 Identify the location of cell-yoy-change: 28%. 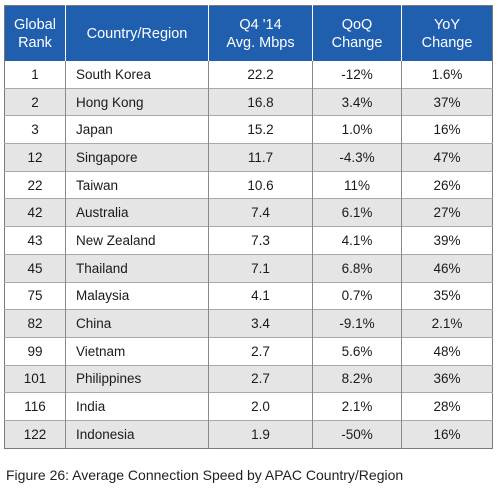
(447, 406).